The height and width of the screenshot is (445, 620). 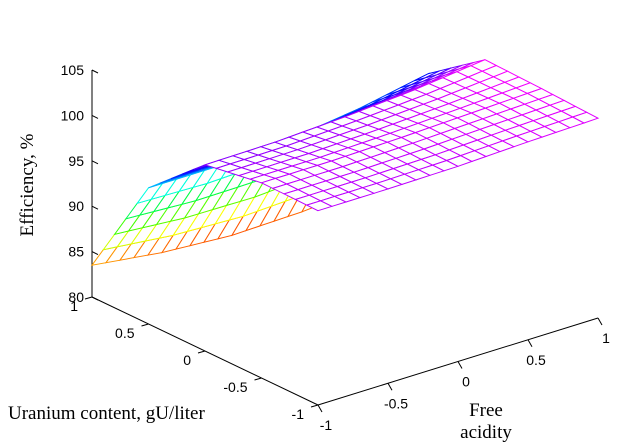 I want to click on surface-cell, so click(x=585, y=117).